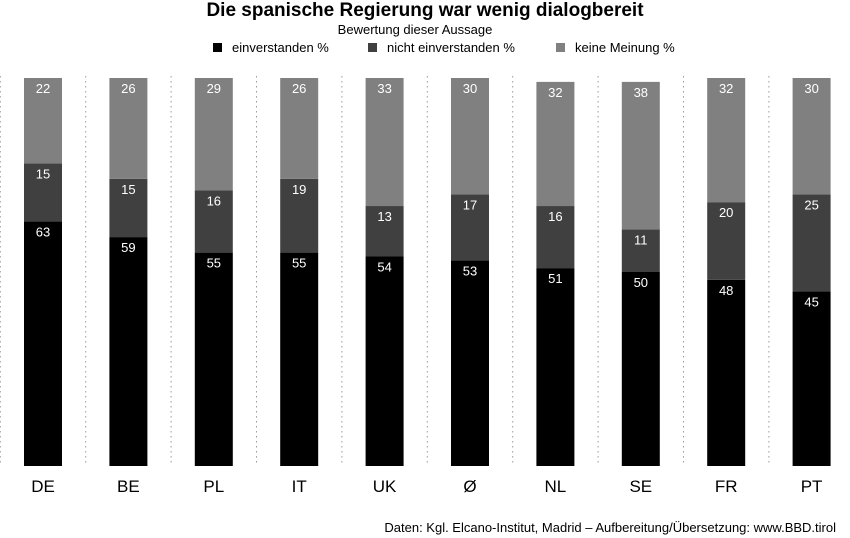  What do you see at coordinates (214, 88) in the screenshot?
I see `data-label: 29` at bounding box center [214, 88].